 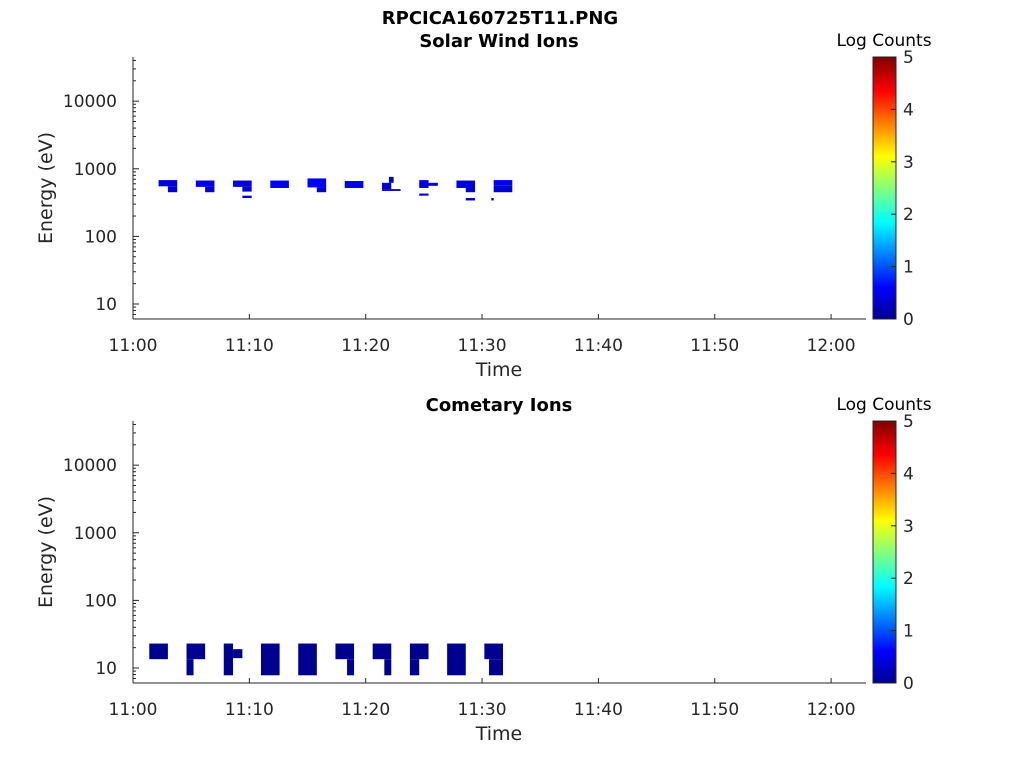 I want to click on panel-title: Cometary Ions, so click(x=499, y=405).